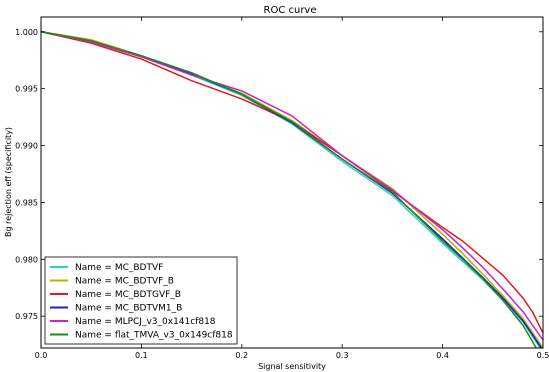 The height and width of the screenshot is (372, 549). What do you see at coordinates (41, 355) in the screenshot?
I see `x-tick-label: 0.0` at bounding box center [41, 355].